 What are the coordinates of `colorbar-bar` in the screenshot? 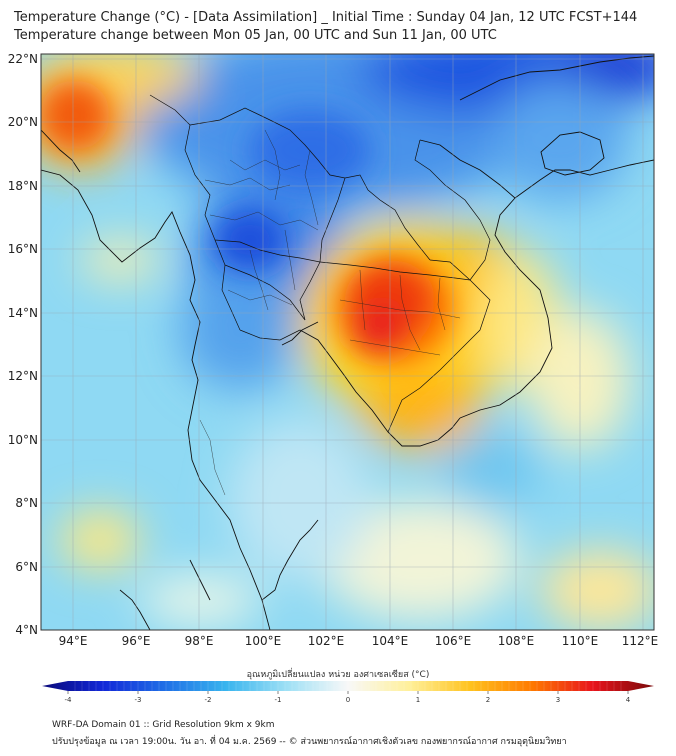 It's located at (348, 686).